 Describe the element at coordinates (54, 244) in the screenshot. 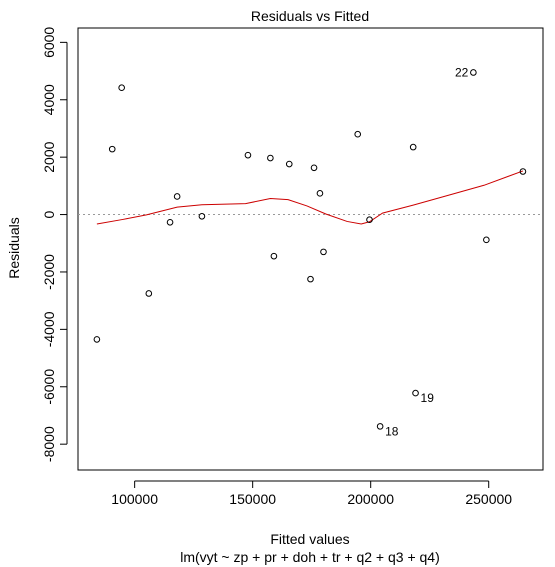

I see `y-axis: -8000 -6000 -4000 -2000 0 2000 4000 6000` at that location.